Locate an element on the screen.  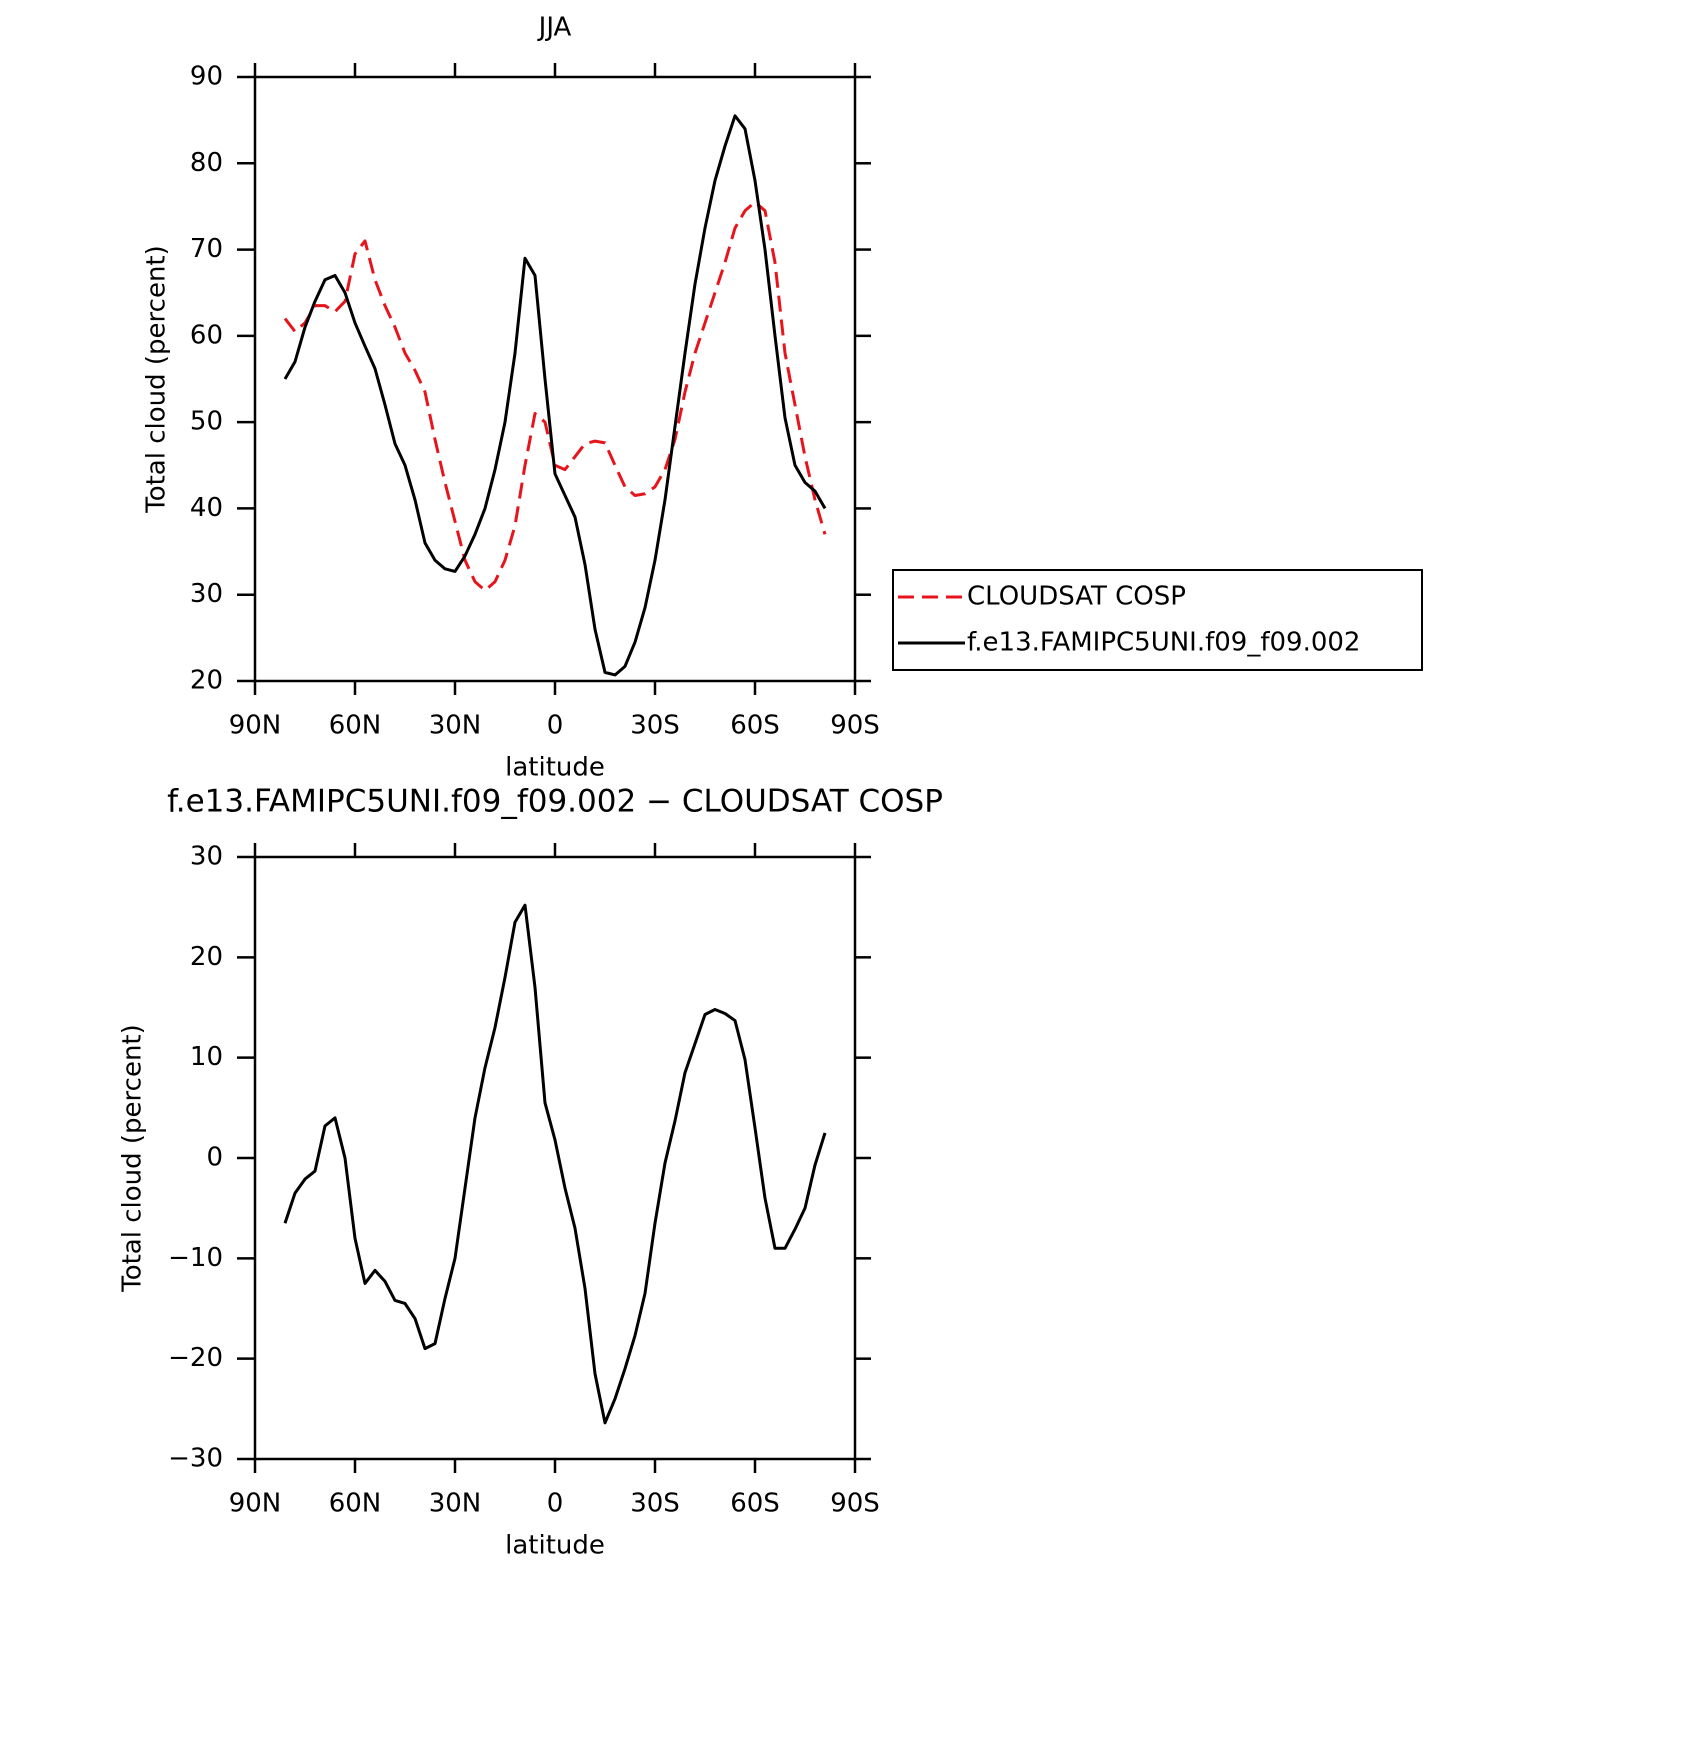
y-tick-label: 40 is located at coordinates (206, 508).